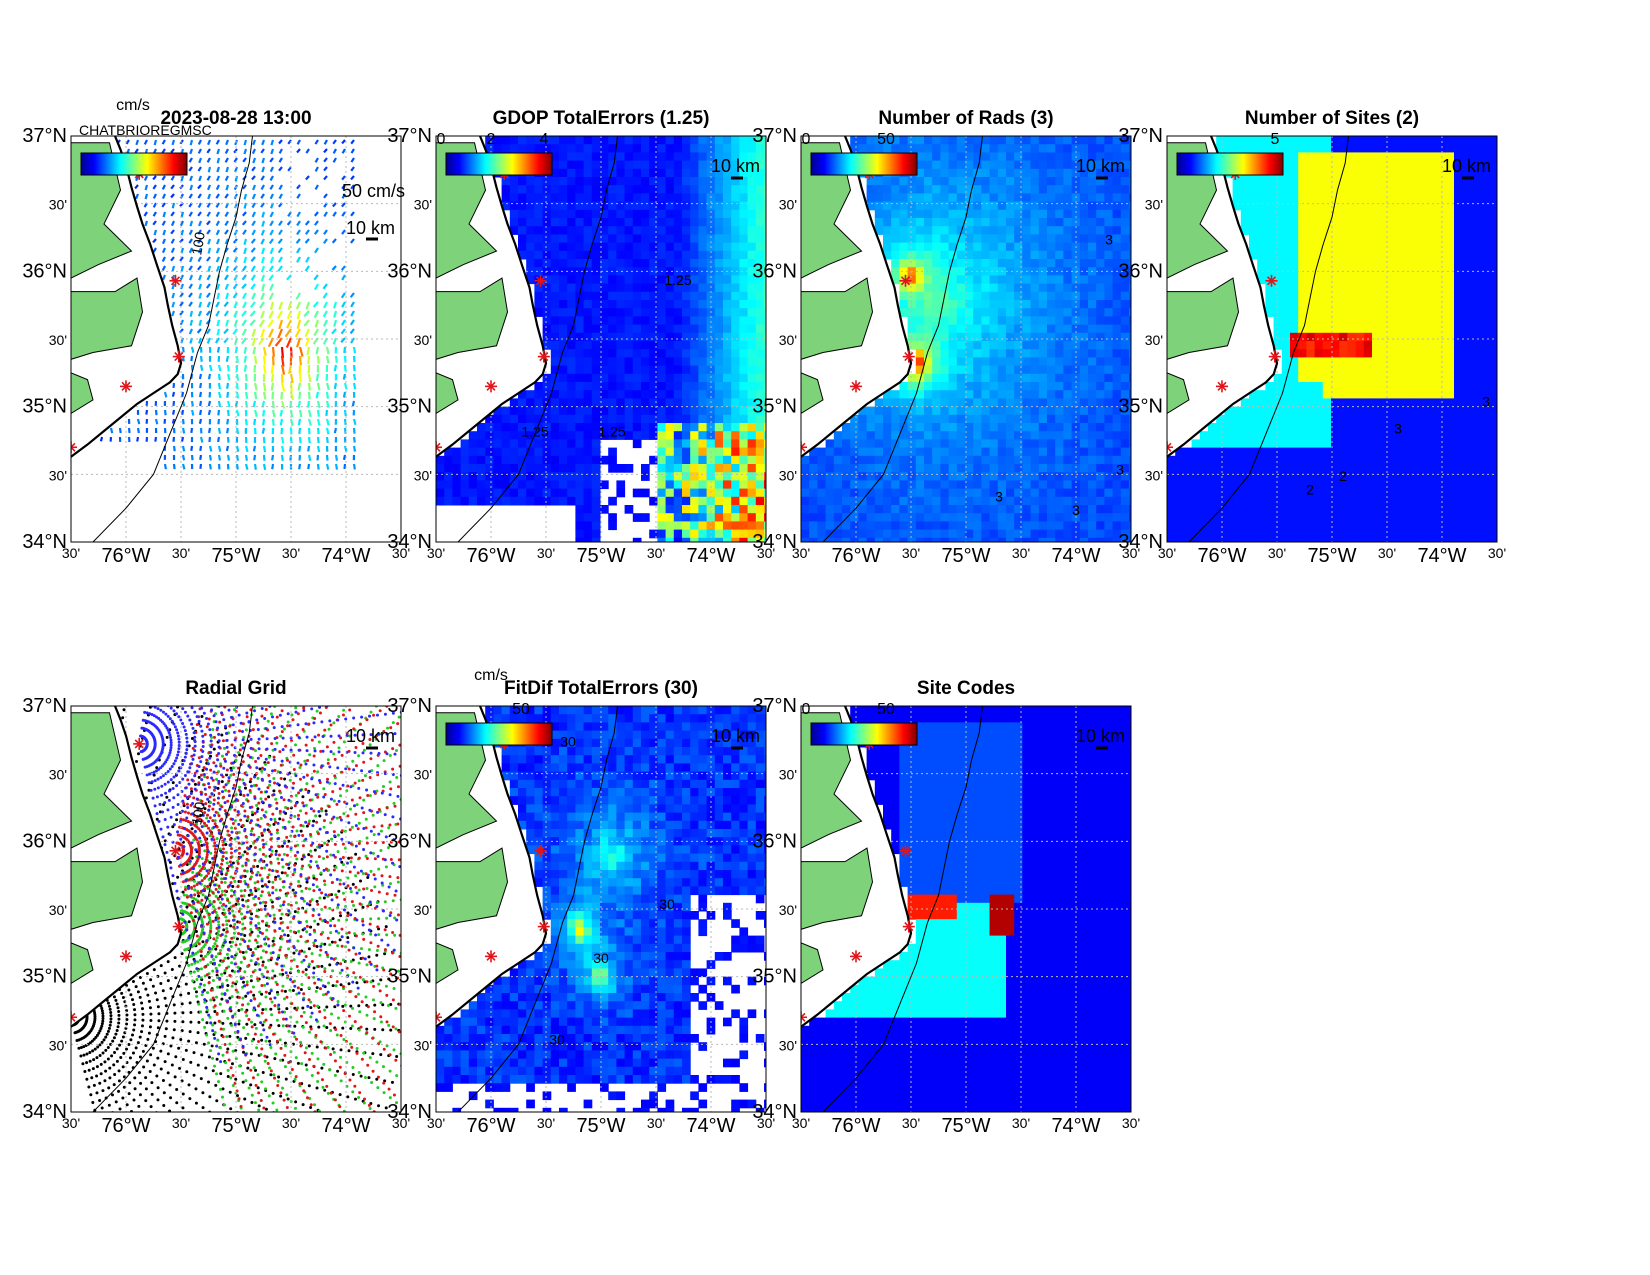  What do you see at coordinates (236, 339) in the screenshot?
I see `map-frame` at bounding box center [236, 339].